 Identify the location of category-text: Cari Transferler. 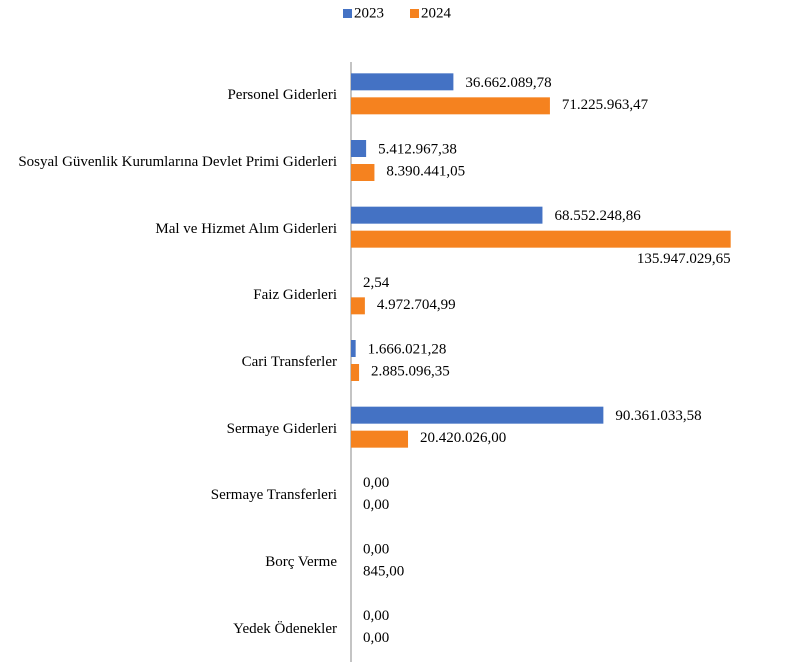
(289, 362).